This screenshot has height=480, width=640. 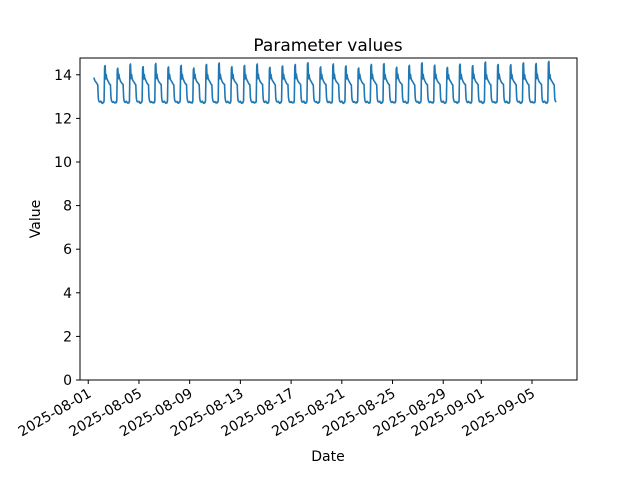 I want to click on y-tick-label: 10, so click(x=63, y=163).